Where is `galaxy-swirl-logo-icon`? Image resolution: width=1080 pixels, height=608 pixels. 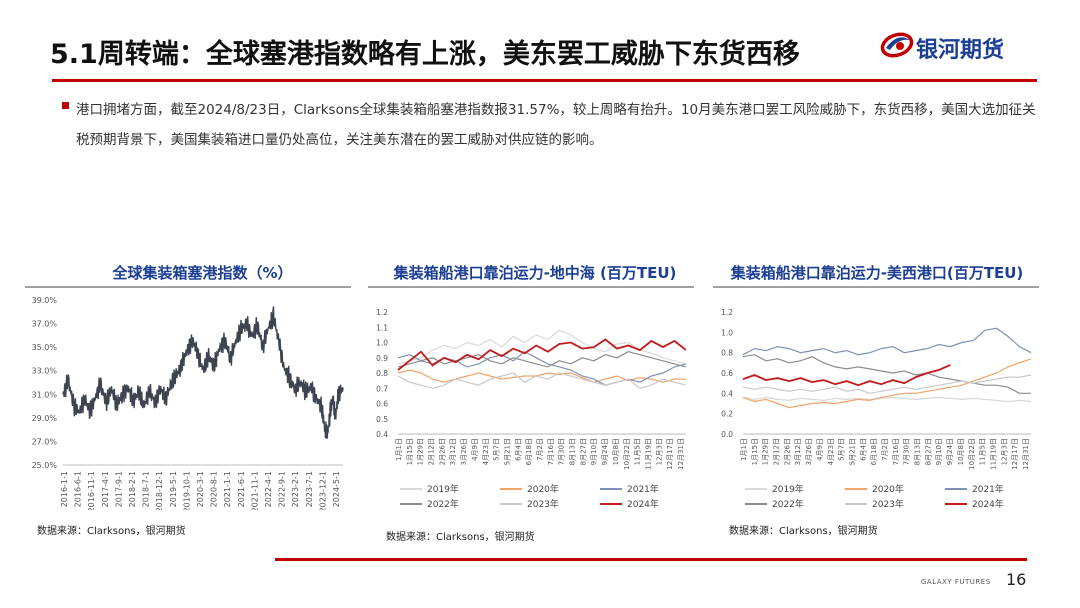
galaxy-swirl-logo-icon is located at coordinates (897, 45).